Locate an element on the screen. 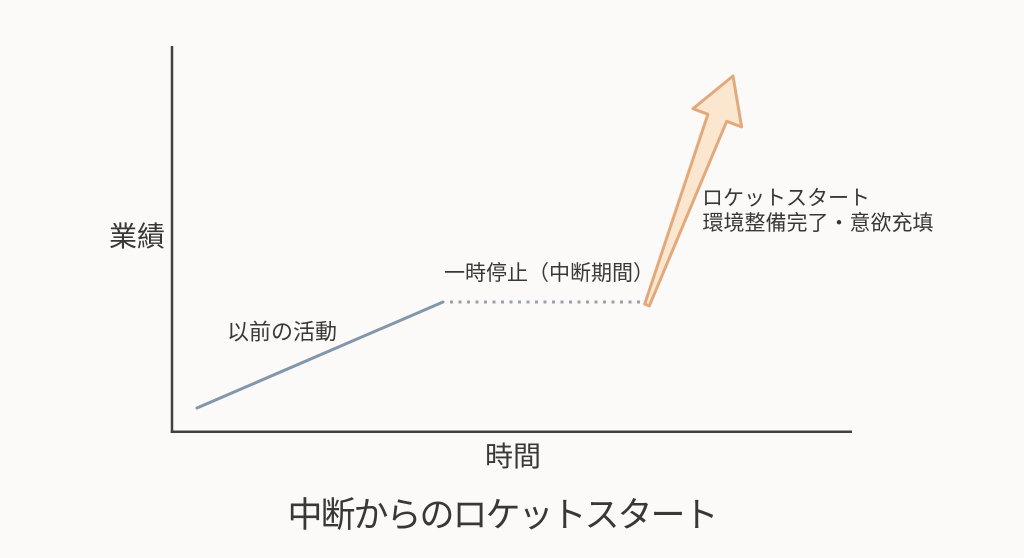  prior-activity-label: 以前の活動 is located at coordinates (282, 332).